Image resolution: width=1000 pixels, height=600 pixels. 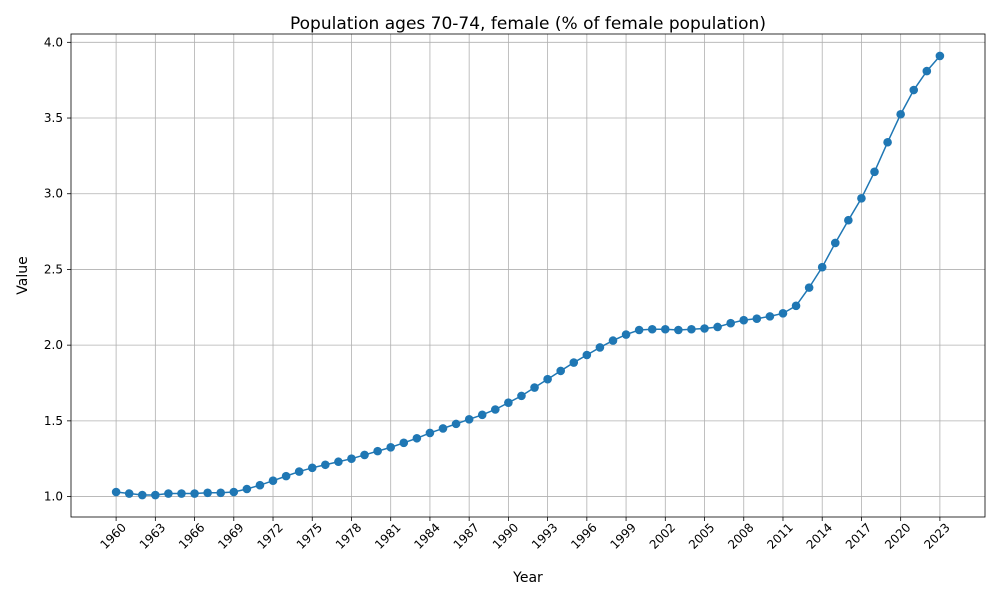 I want to click on y-tick-label: 3.5, so click(x=53, y=118).